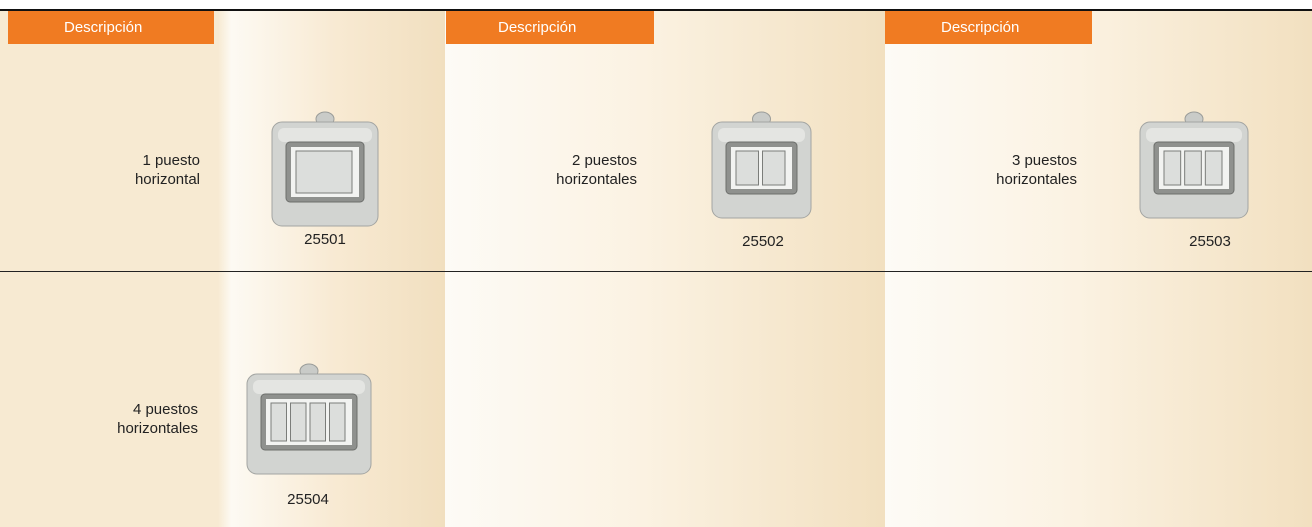 This screenshot has height=527, width=1312. Describe the element at coordinates (977, 170) in the screenshot. I see `product-description: 3 puestos horizontales` at that location.